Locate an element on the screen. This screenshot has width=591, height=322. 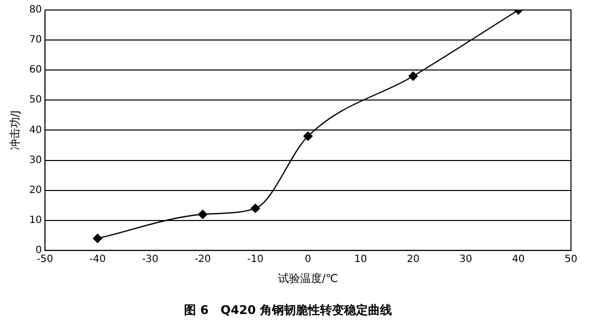
x-axis-title: 试验温度/℃ is located at coordinates (308, 278).